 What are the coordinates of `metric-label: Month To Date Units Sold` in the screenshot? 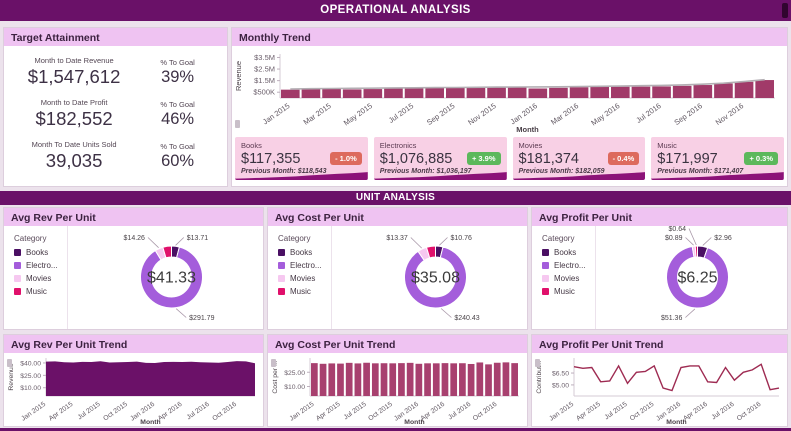 It's located at (74, 144).